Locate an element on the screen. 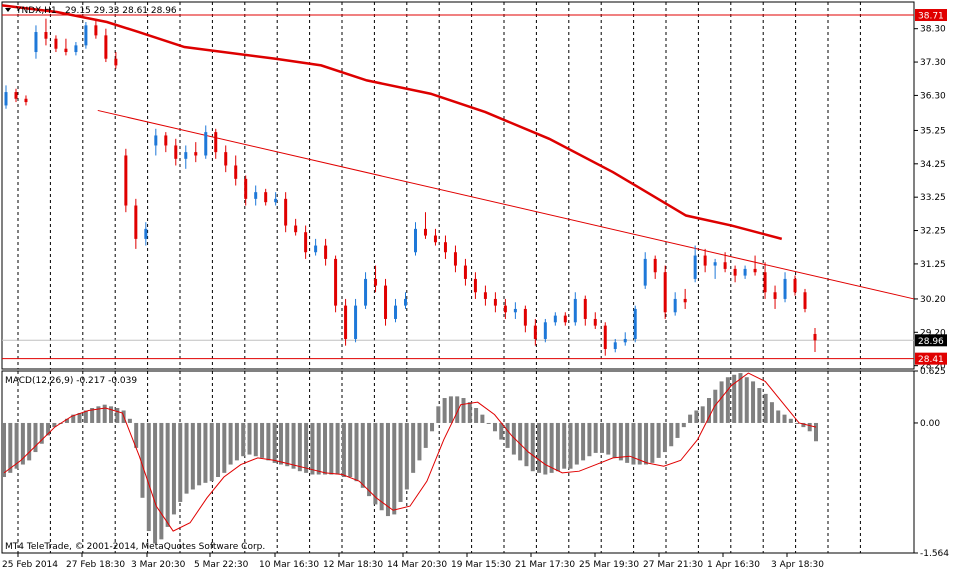  dropdown-arrow-icon is located at coordinates (8, 10).